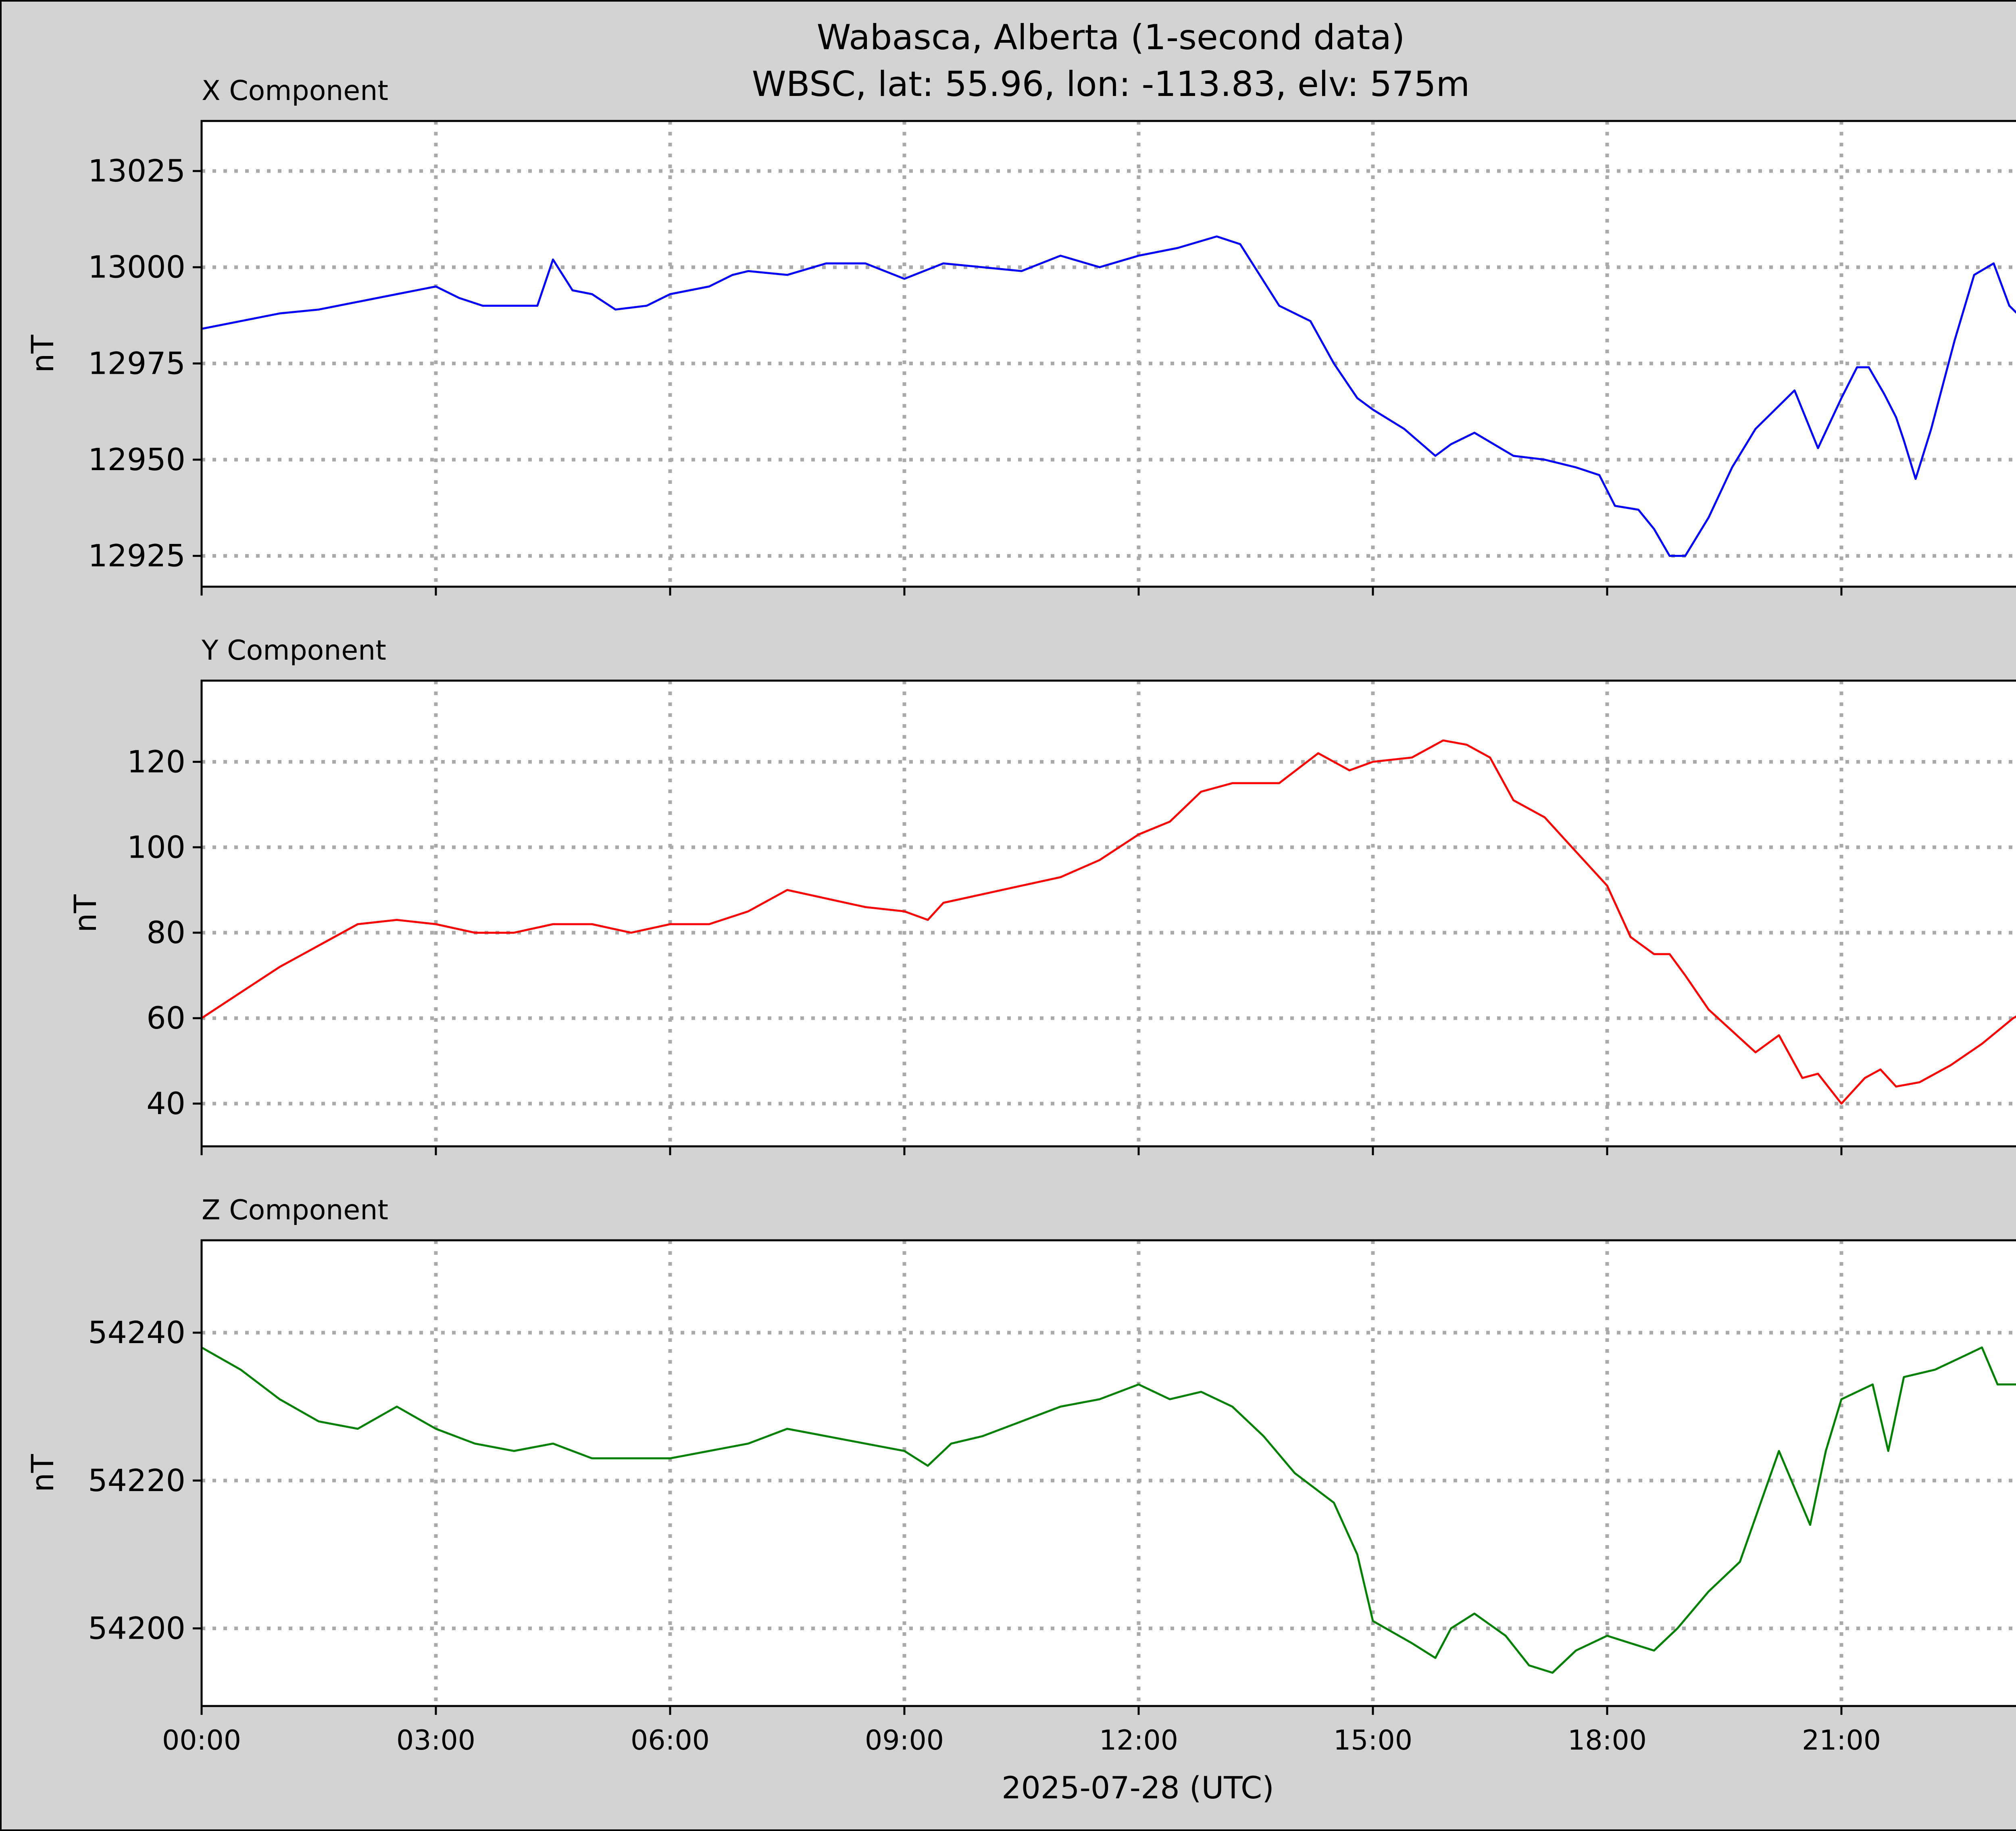  What do you see at coordinates (1138, 1788) in the screenshot?
I see `x-axis-label: 2025-07-28 (UTC)` at bounding box center [1138, 1788].